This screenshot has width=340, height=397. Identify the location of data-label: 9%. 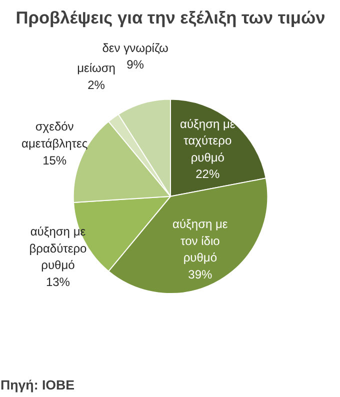
(135, 65).